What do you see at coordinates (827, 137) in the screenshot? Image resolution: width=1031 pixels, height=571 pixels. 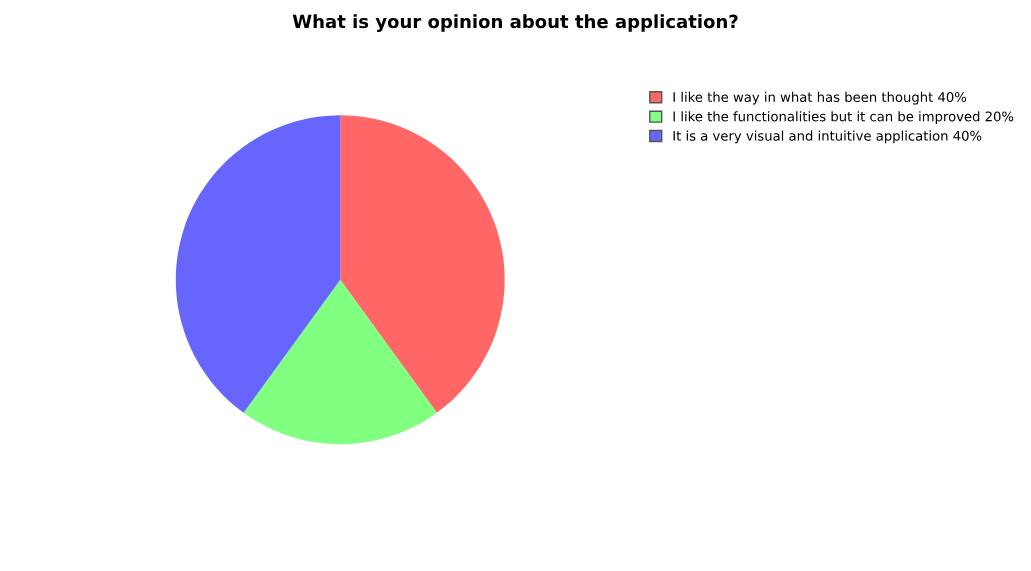 I see `legend-label: It is a very visual and intuitive application 40%` at bounding box center [827, 137].